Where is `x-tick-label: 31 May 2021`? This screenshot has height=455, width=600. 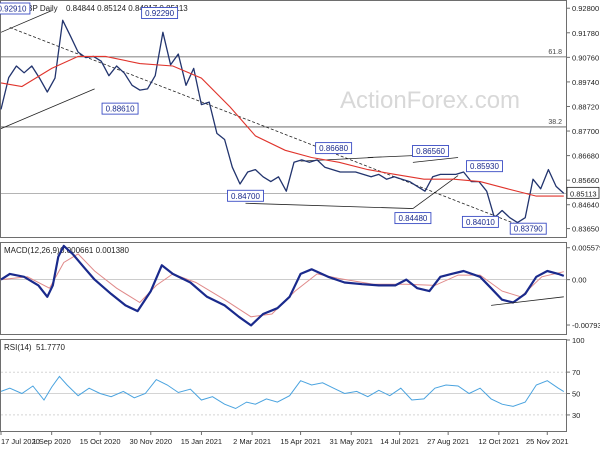 x-tick-label: 31 May 2021 is located at coordinates (351, 441).